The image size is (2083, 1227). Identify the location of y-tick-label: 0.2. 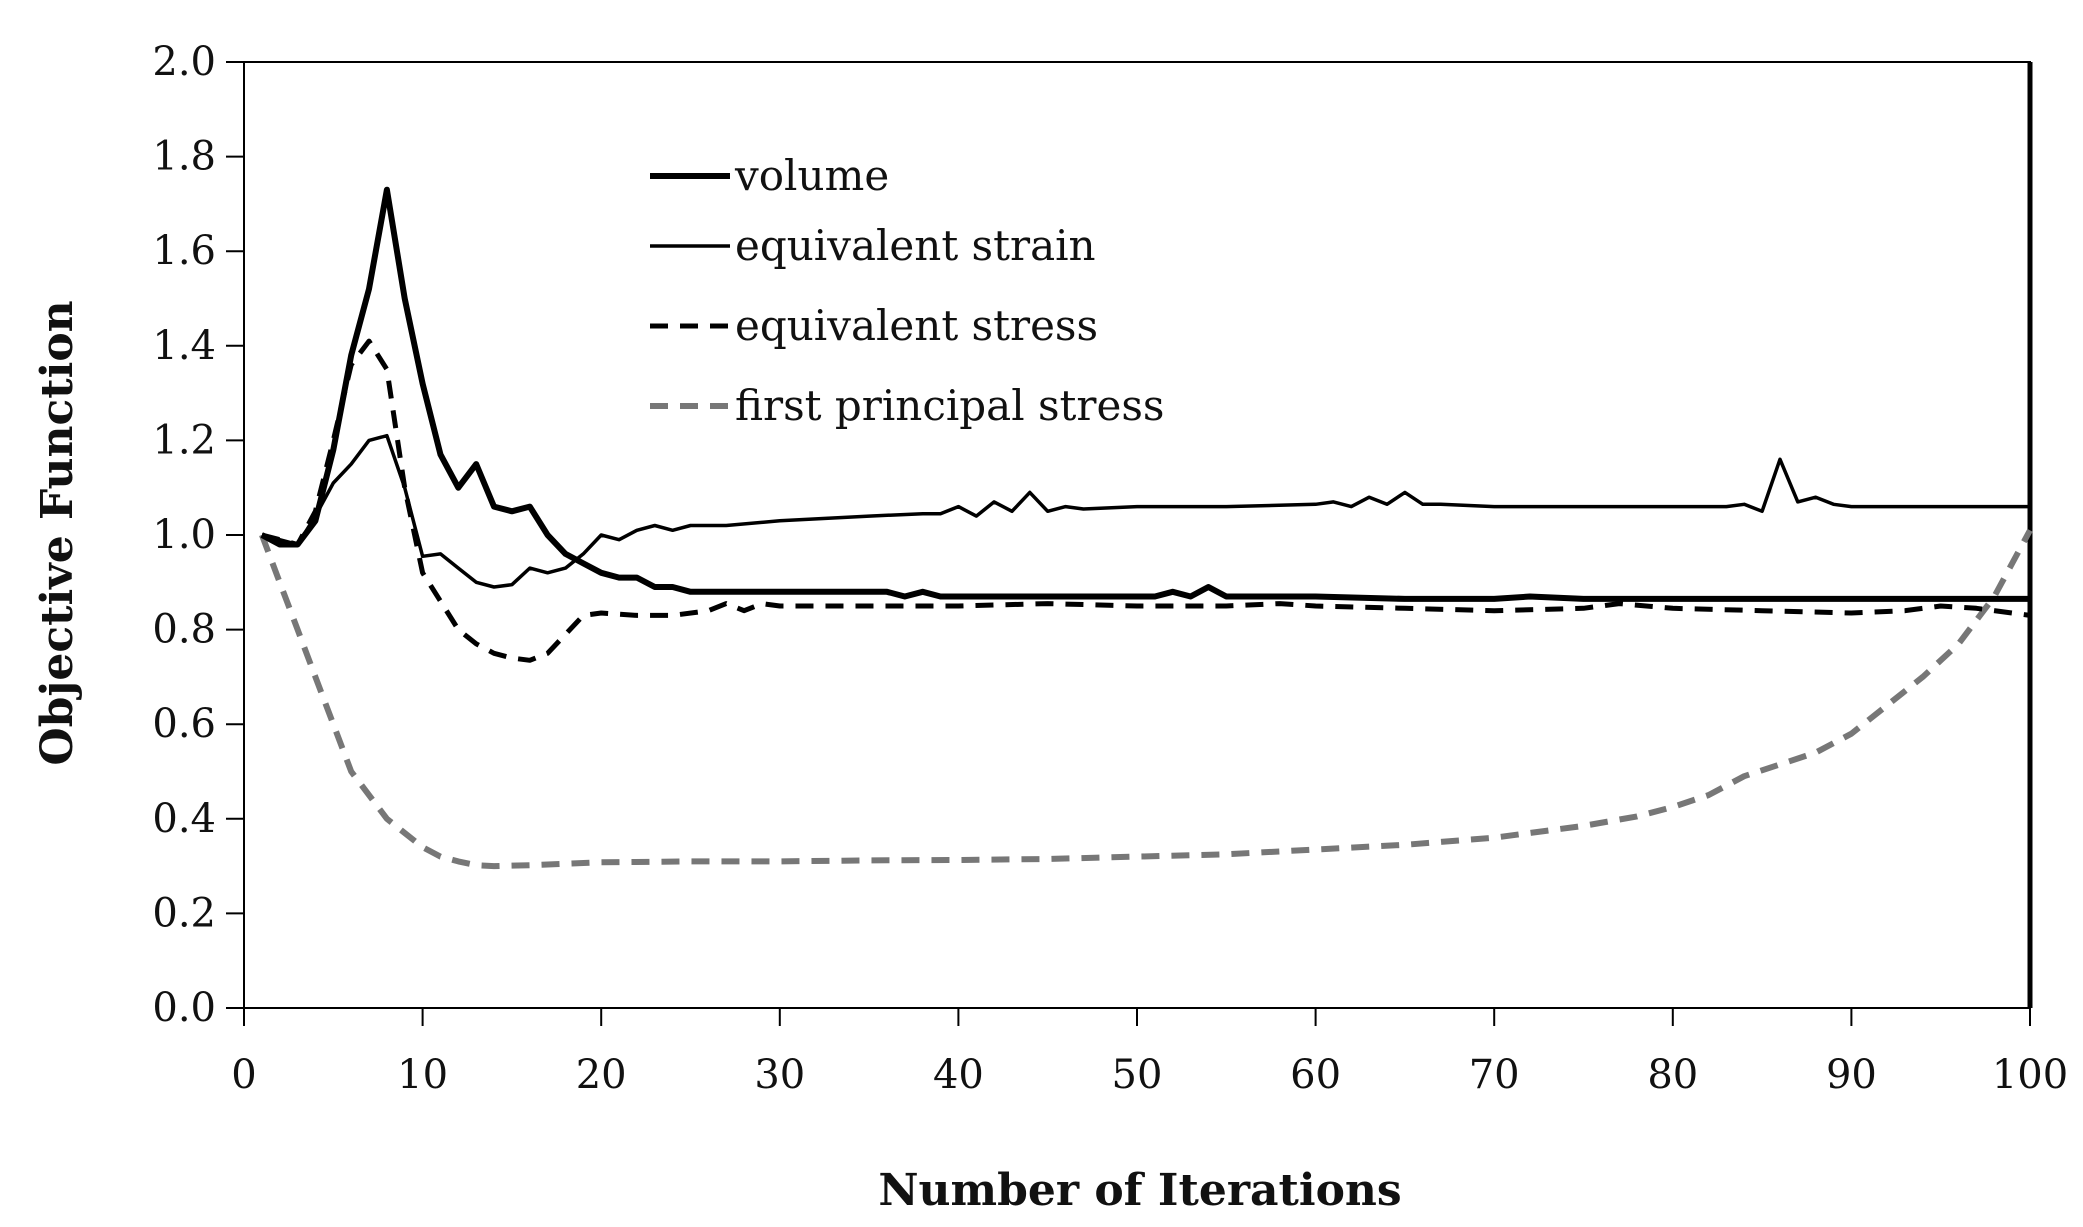
(184, 913).